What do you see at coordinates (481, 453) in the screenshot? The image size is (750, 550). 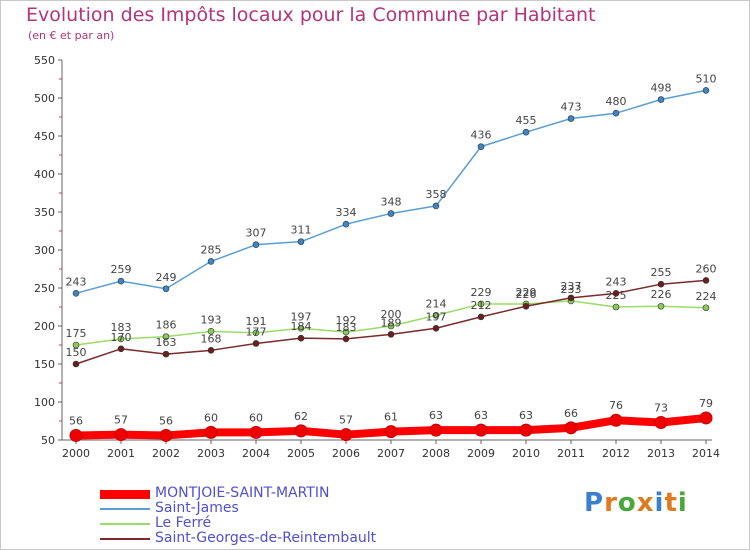 I see `x-tick-label: 2009` at bounding box center [481, 453].